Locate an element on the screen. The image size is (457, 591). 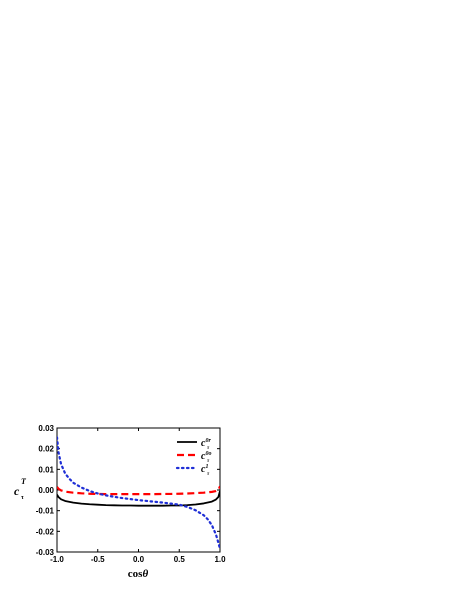
legend-label: c0o is located at coordinates (206, 456).